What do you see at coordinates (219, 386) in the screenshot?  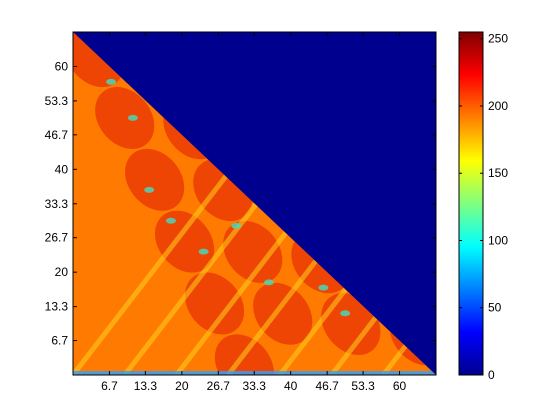 I see `x-tick-label: 26.7` at bounding box center [219, 386].